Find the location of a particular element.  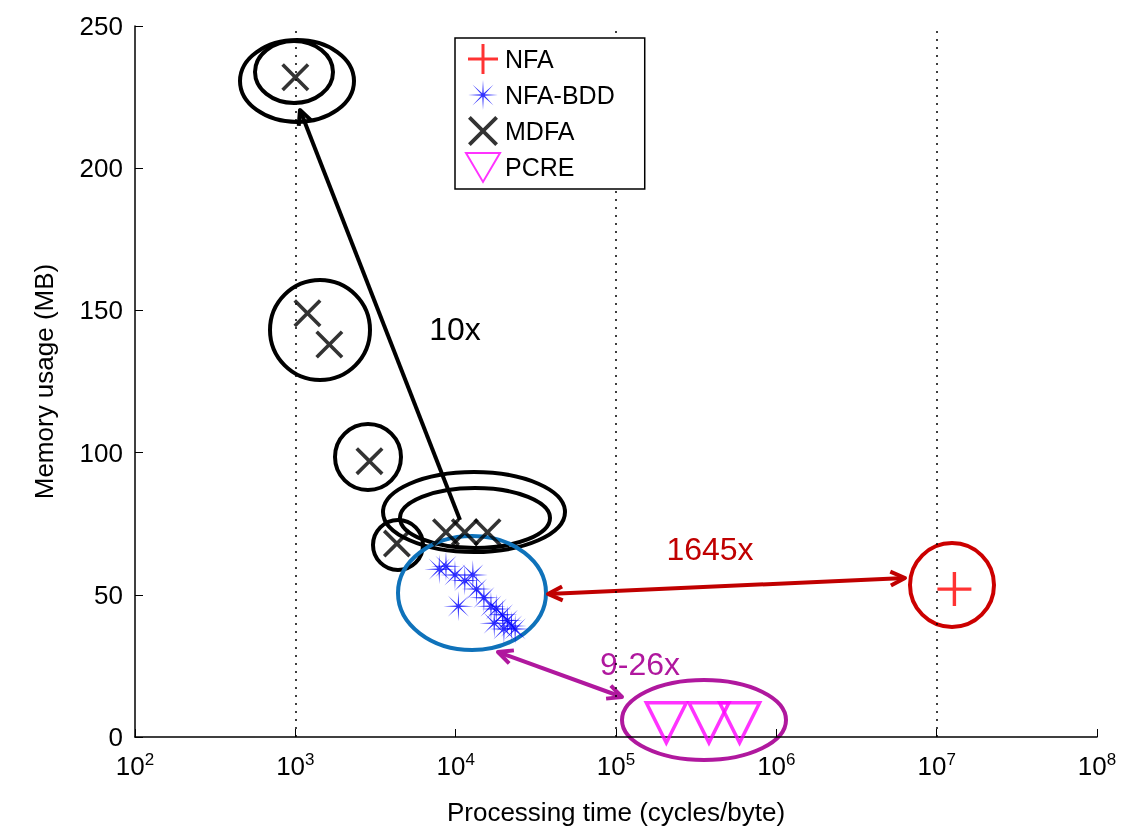

annotation: 1645x is located at coordinates (710, 549).